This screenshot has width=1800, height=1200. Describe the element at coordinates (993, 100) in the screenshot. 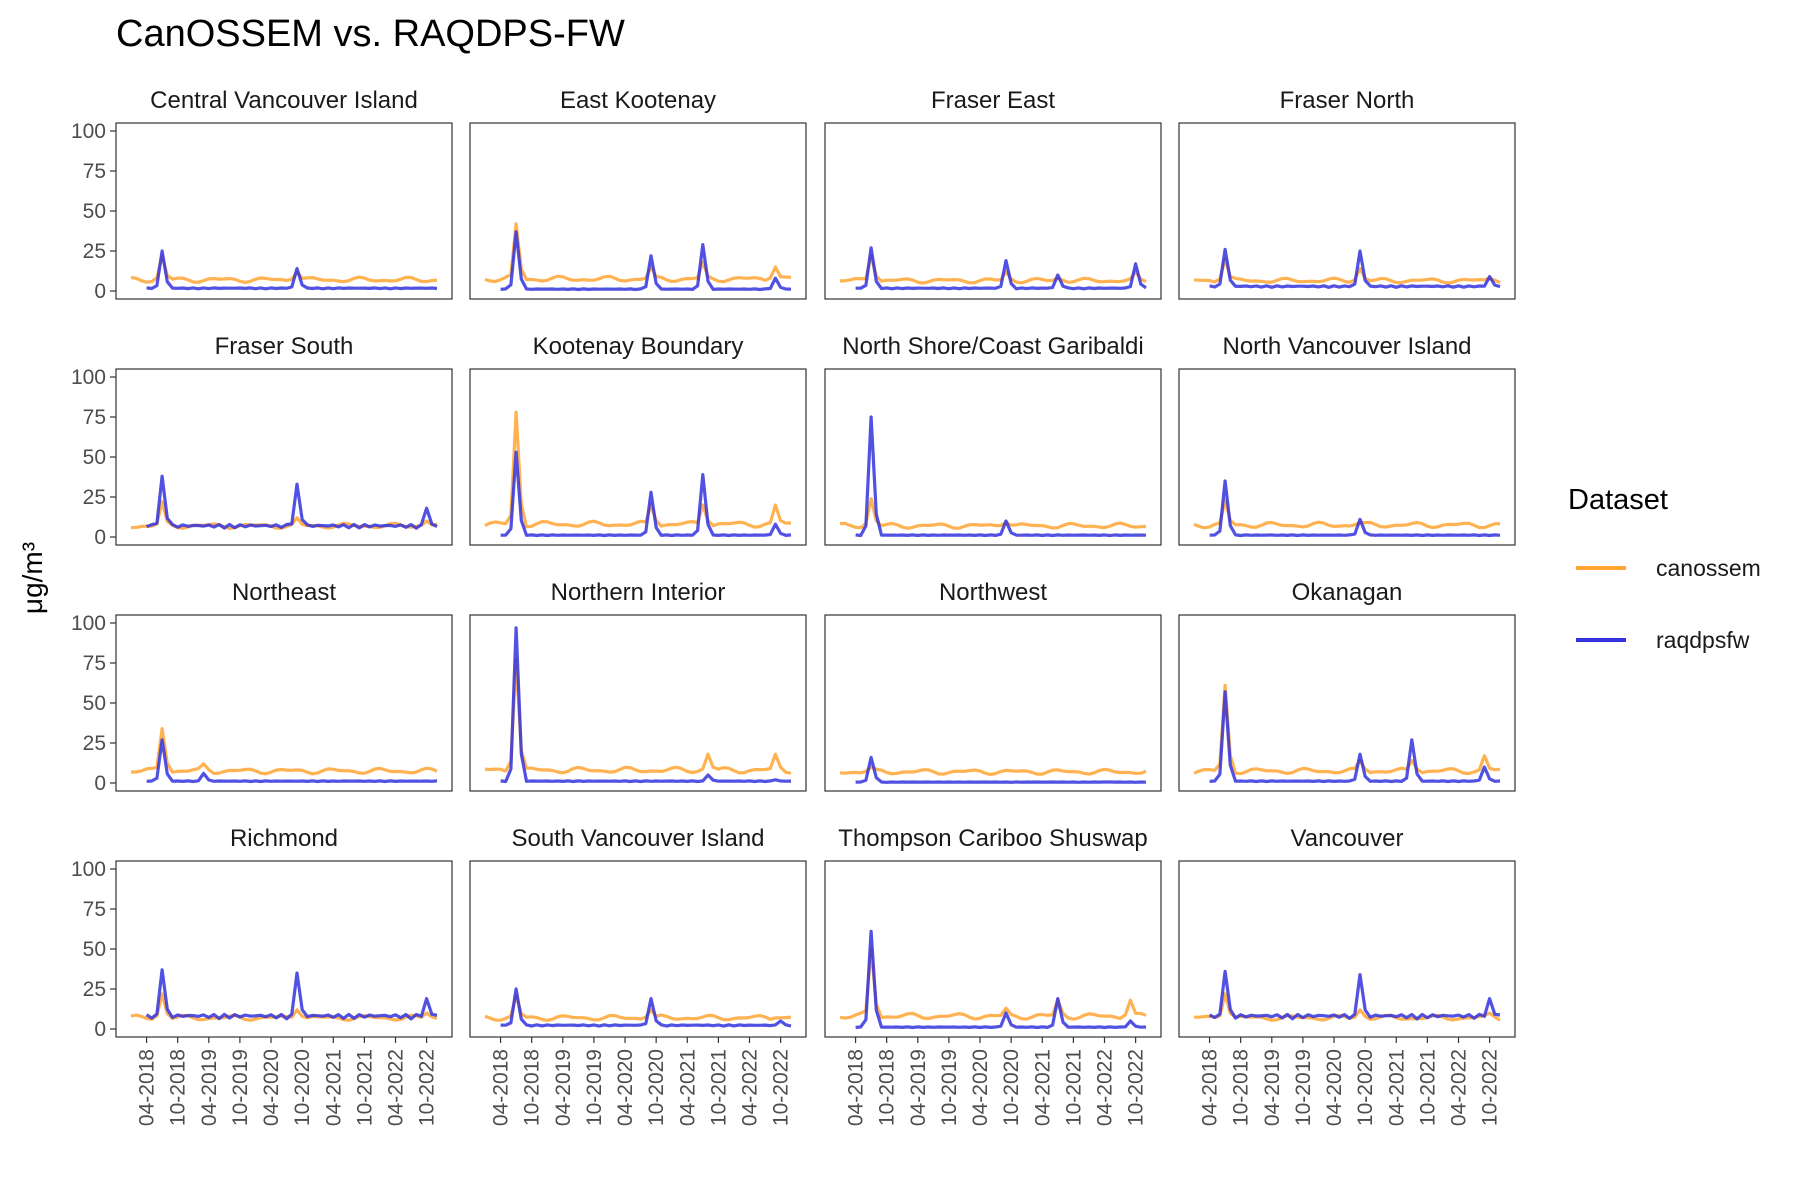

I see `panel-title: Fraser East` at that location.